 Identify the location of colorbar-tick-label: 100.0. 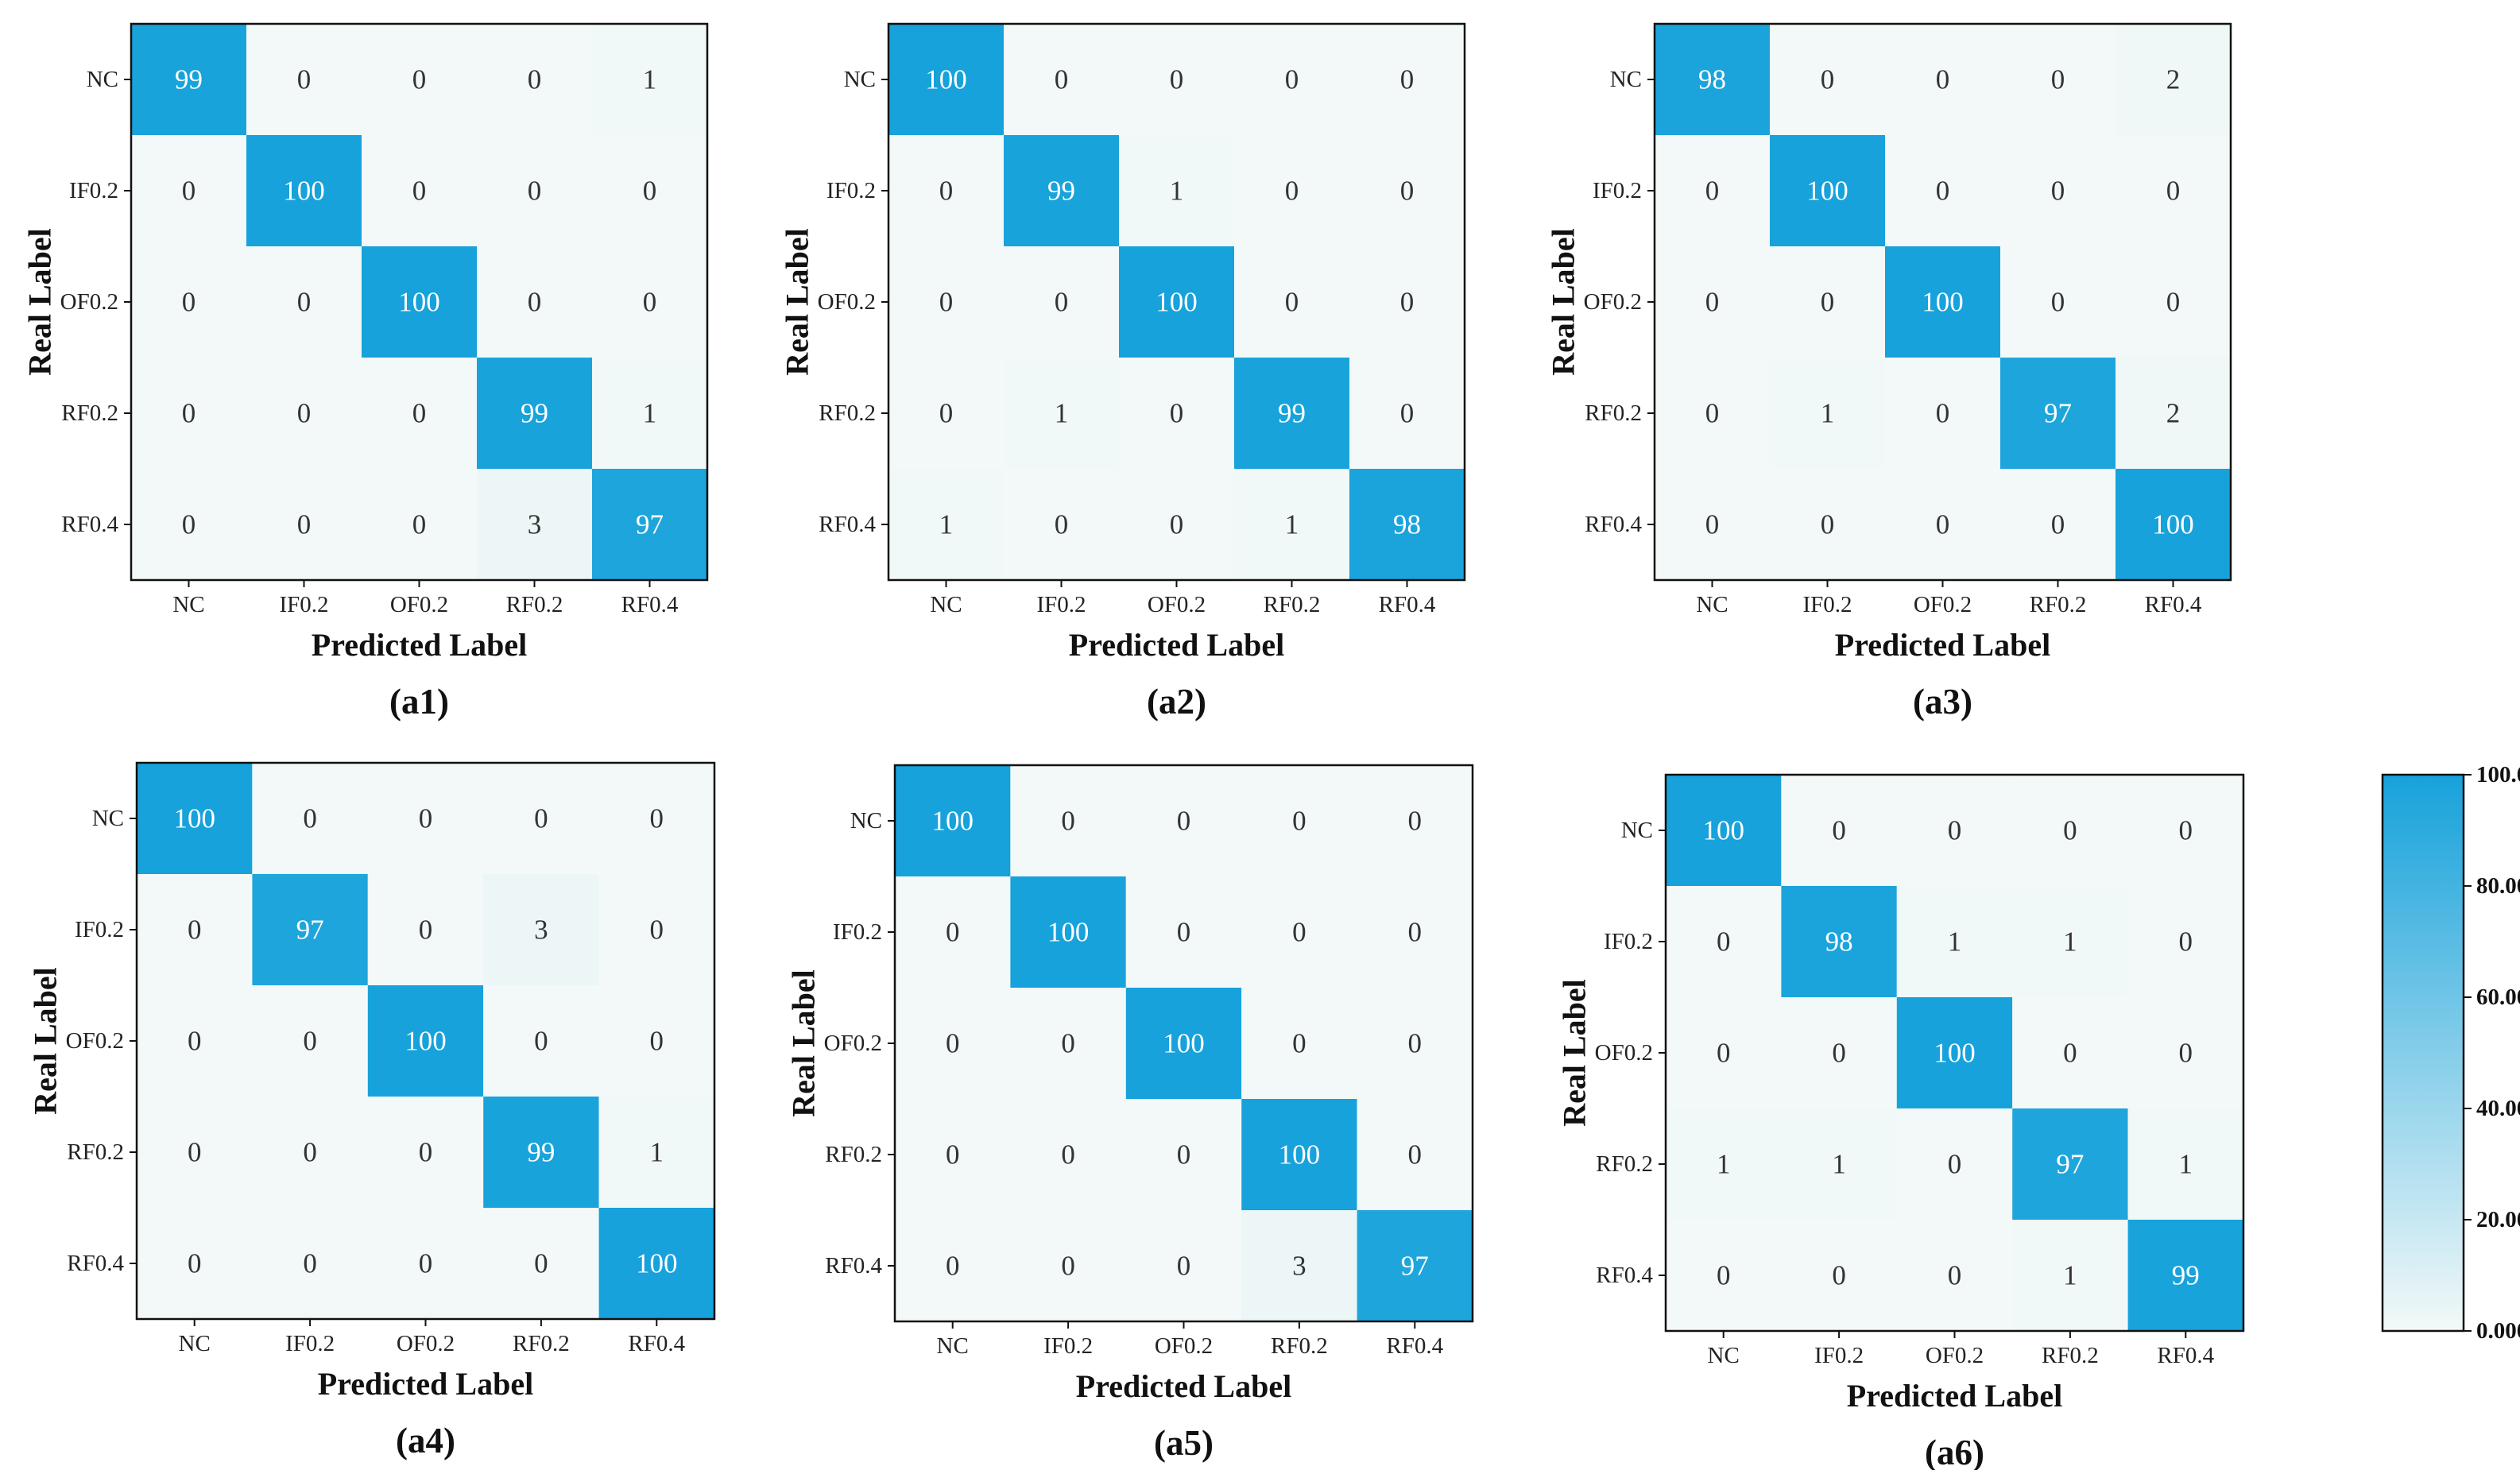
(2498, 774).